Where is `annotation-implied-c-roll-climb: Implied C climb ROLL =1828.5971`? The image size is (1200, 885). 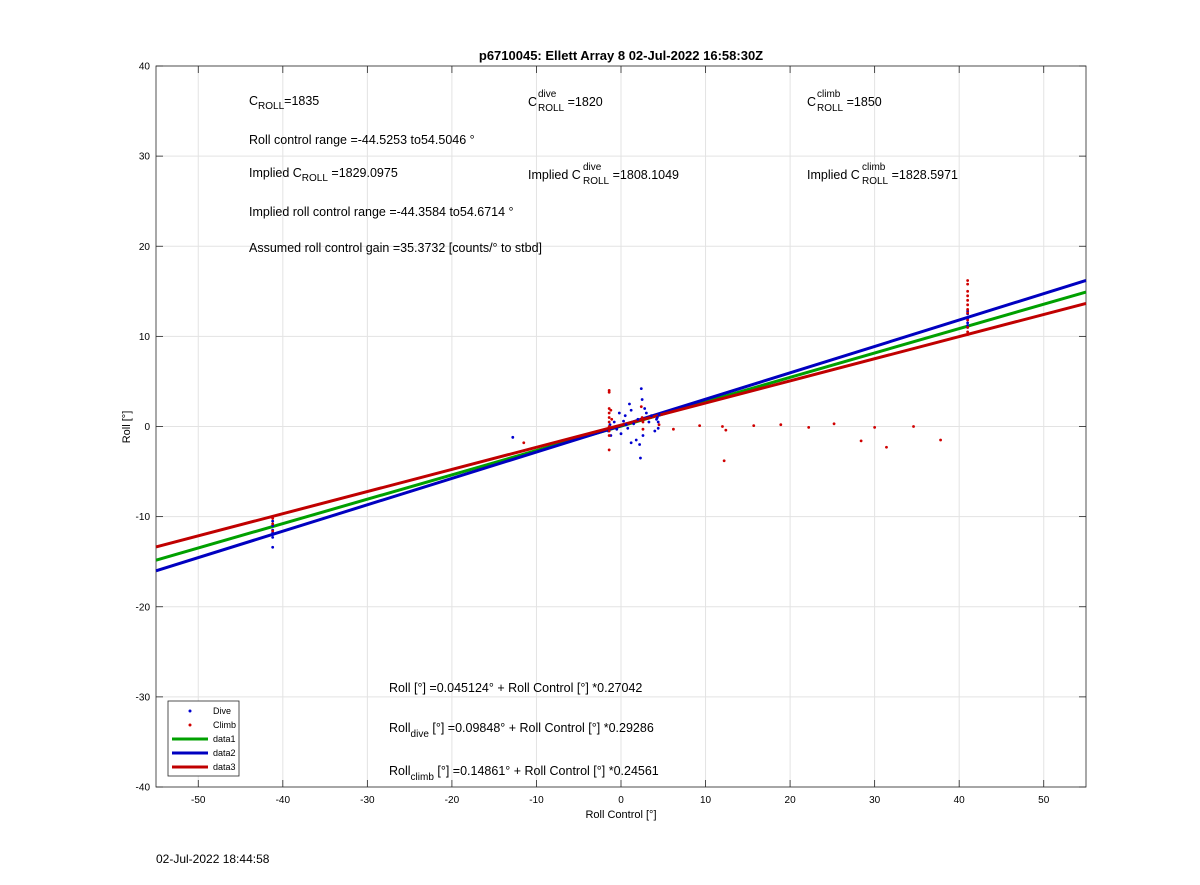 annotation-implied-c-roll-climb: Implied C climb ROLL =1828.5971 is located at coordinates (882, 173).